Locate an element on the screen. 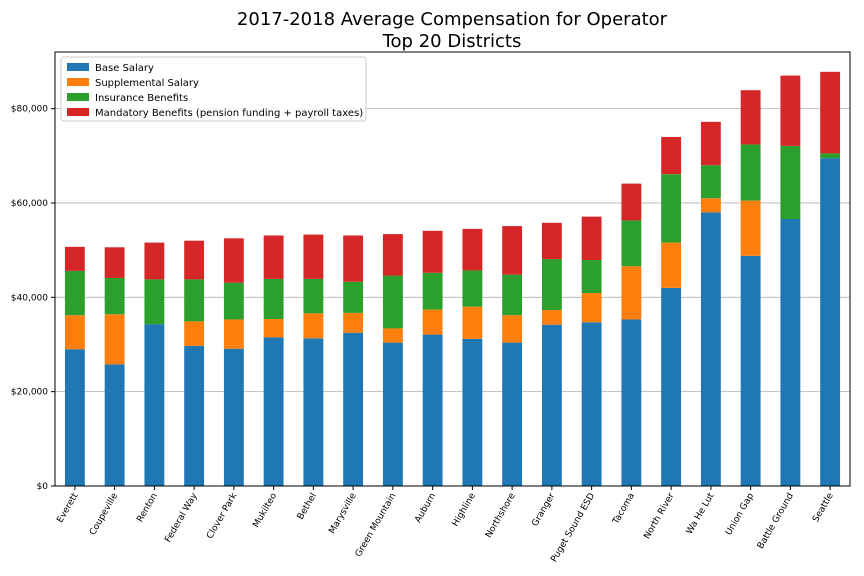 Image resolution: width=864 pixels, height=576 pixels. x-tick-label: Marysville is located at coordinates (343, 513).